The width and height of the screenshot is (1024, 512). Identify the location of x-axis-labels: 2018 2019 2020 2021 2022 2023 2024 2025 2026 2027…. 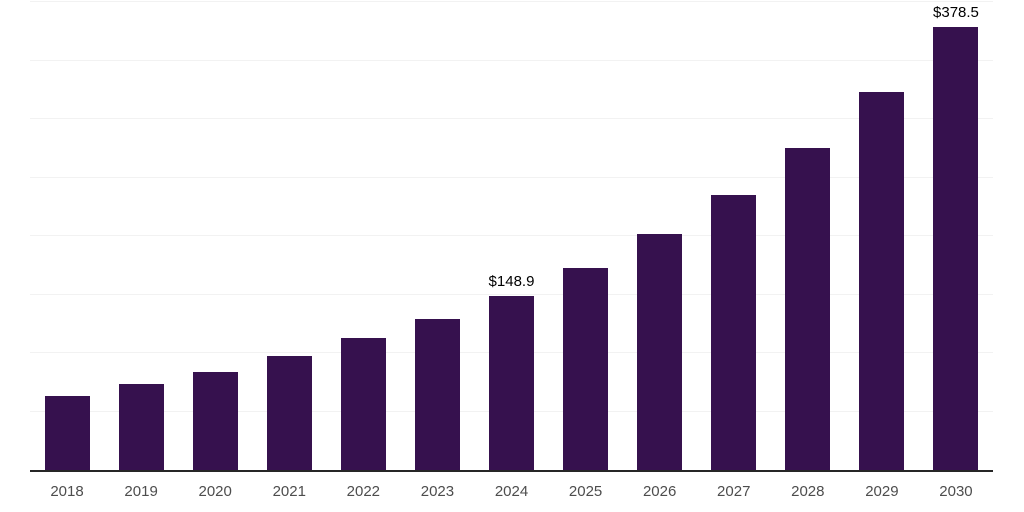
(511, 492).